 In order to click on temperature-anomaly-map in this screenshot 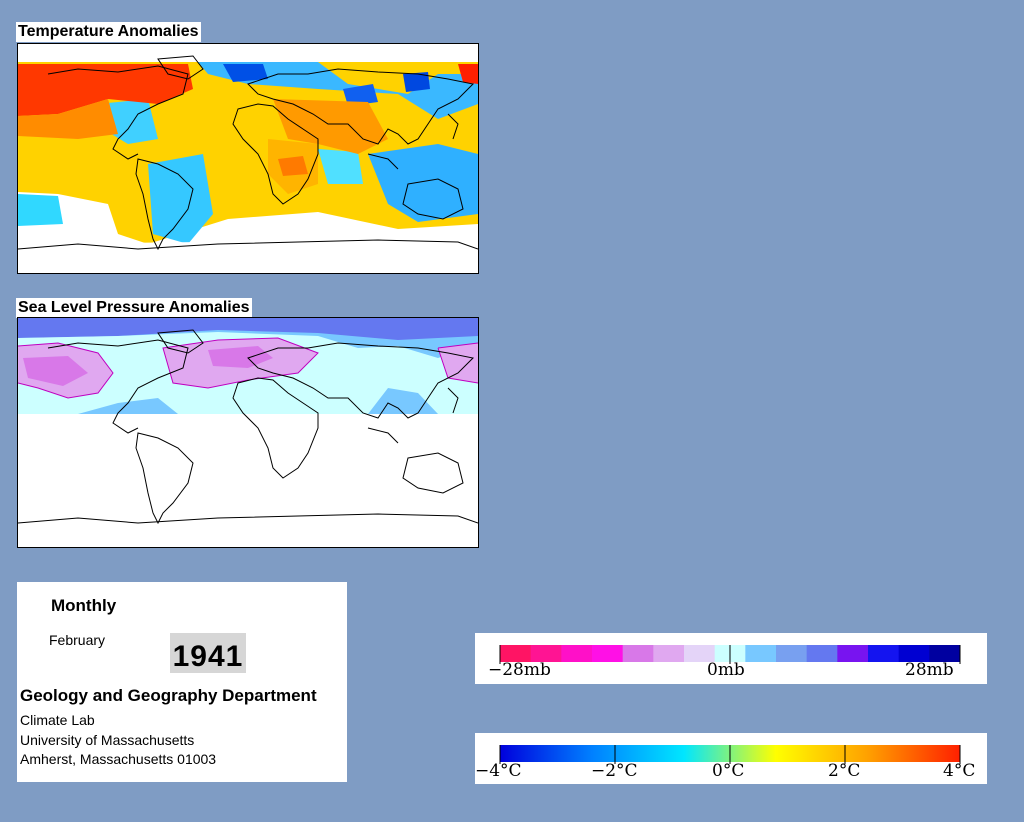, I will do `click(248, 158)`.